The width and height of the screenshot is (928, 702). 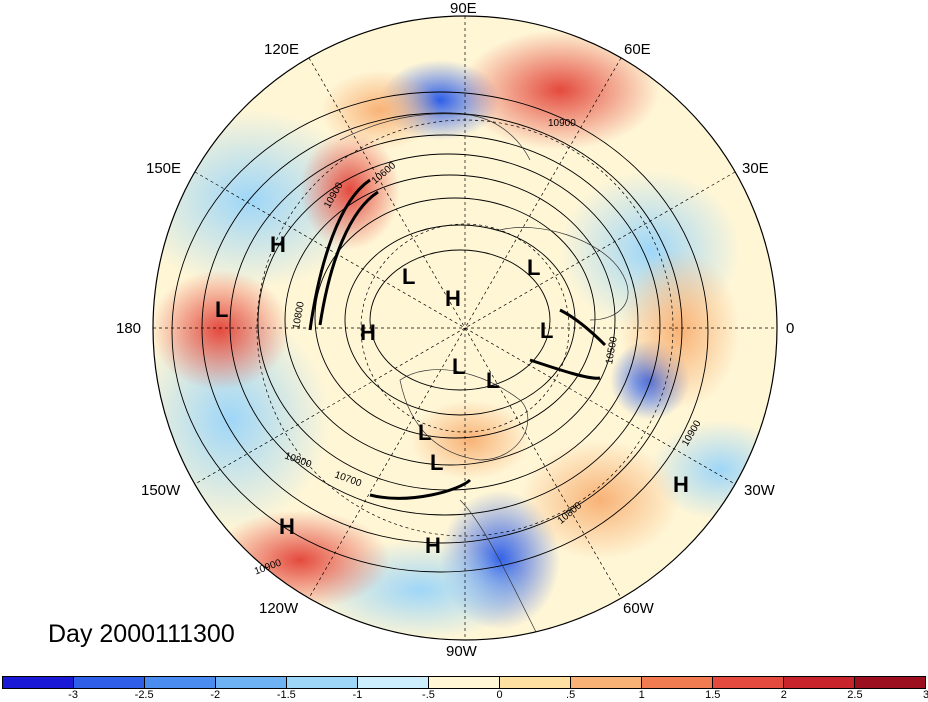 I want to click on colorbar, so click(x=464, y=682).